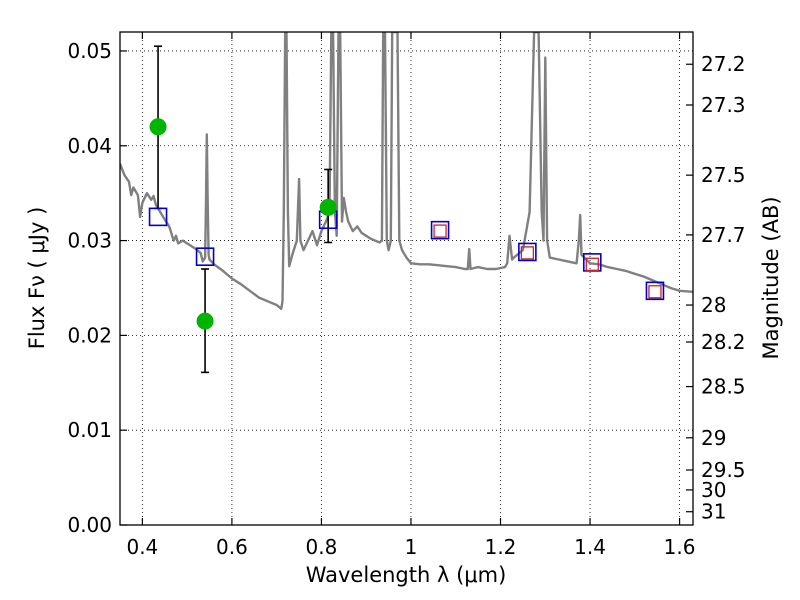 The height and width of the screenshot is (600, 800). What do you see at coordinates (232, 547) in the screenshot?
I see `x-tick-label: 0.6` at bounding box center [232, 547].